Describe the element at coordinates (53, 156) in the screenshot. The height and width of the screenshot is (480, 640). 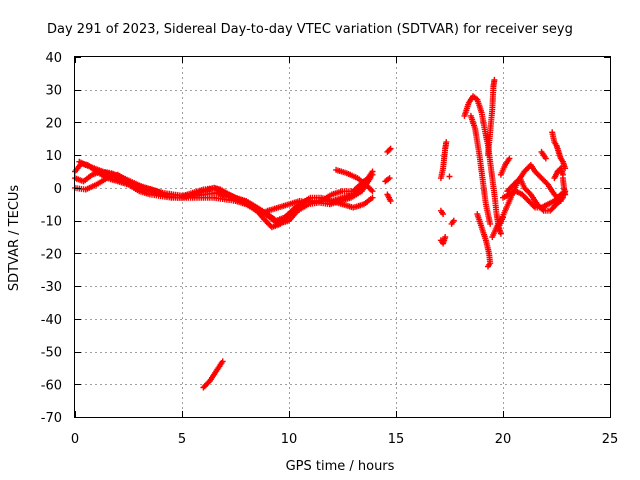
I see `y-tick-label: 10` at that location.